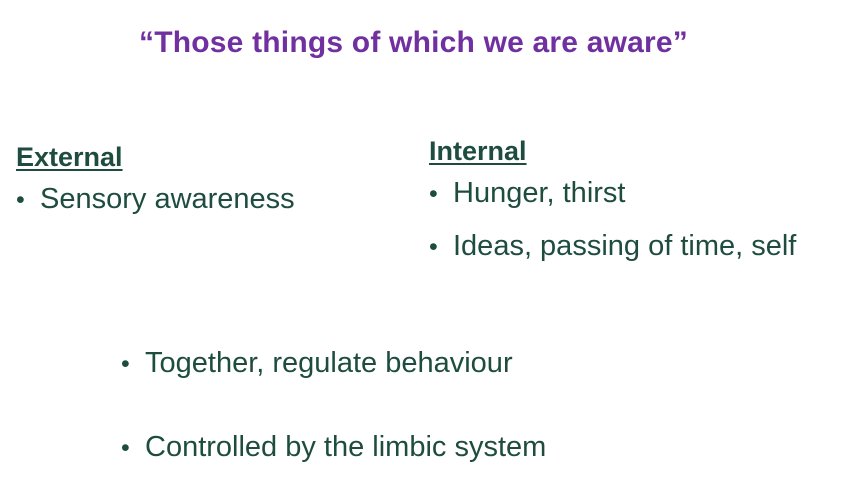 The width and height of the screenshot is (843, 483). What do you see at coordinates (346, 447) in the screenshot?
I see `bottom-item-text: Controlled by the limbic system` at bounding box center [346, 447].